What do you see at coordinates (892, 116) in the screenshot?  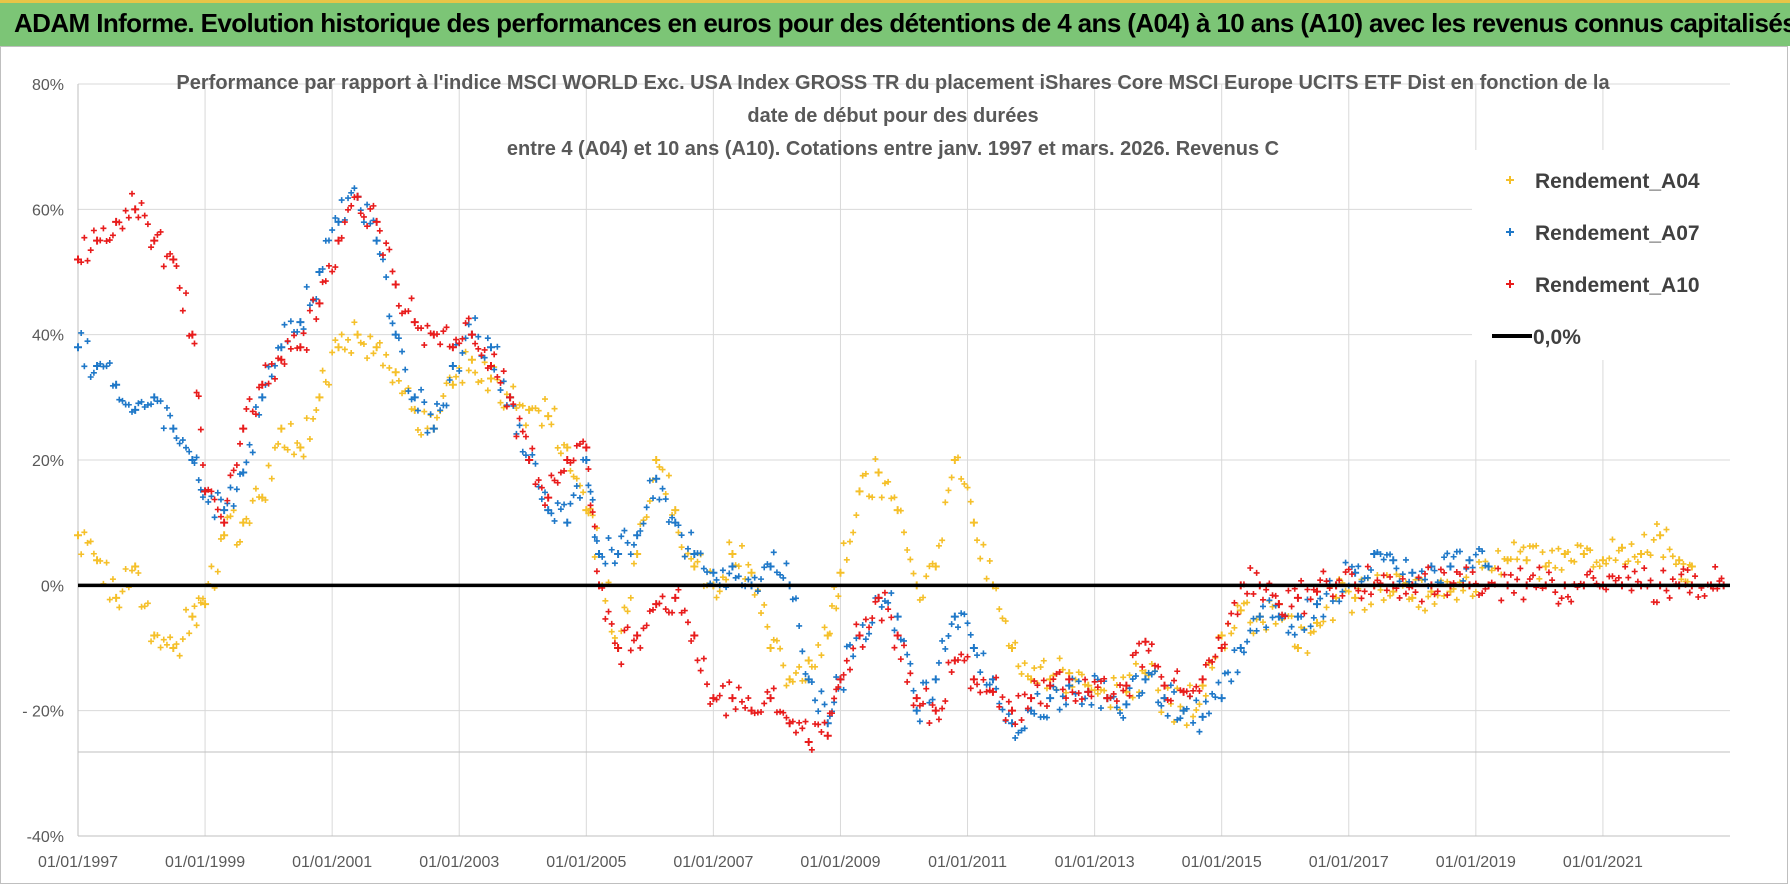 I see `chart-title-line: date de début pour des durées` at bounding box center [892, 116].